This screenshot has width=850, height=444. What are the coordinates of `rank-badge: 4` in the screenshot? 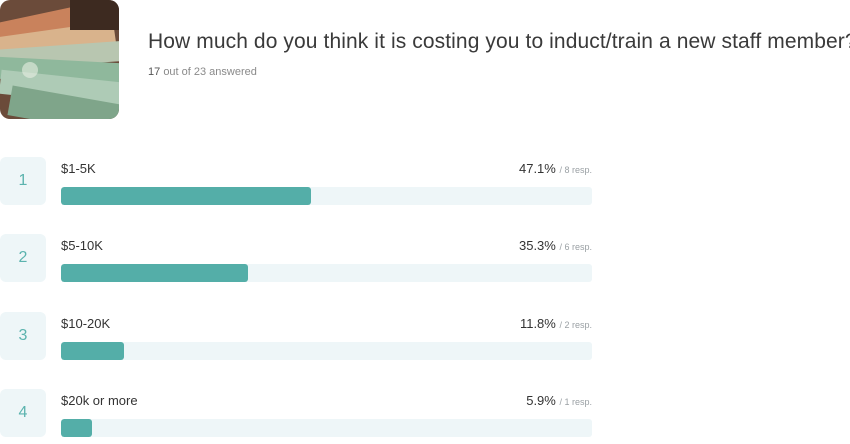 It's located at (23, 413).